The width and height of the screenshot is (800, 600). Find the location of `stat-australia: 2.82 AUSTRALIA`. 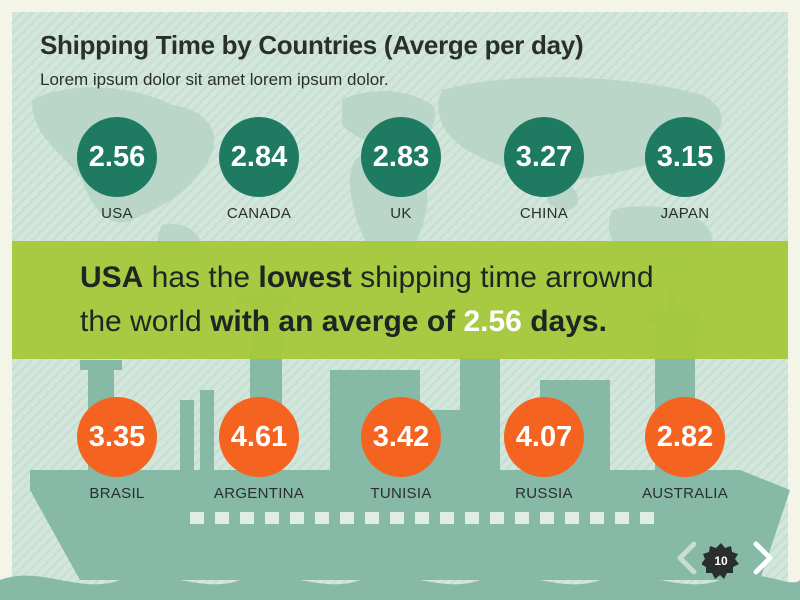

stat-australia: 2.82 AUSTRALIA is located at coordinates (685, 449).